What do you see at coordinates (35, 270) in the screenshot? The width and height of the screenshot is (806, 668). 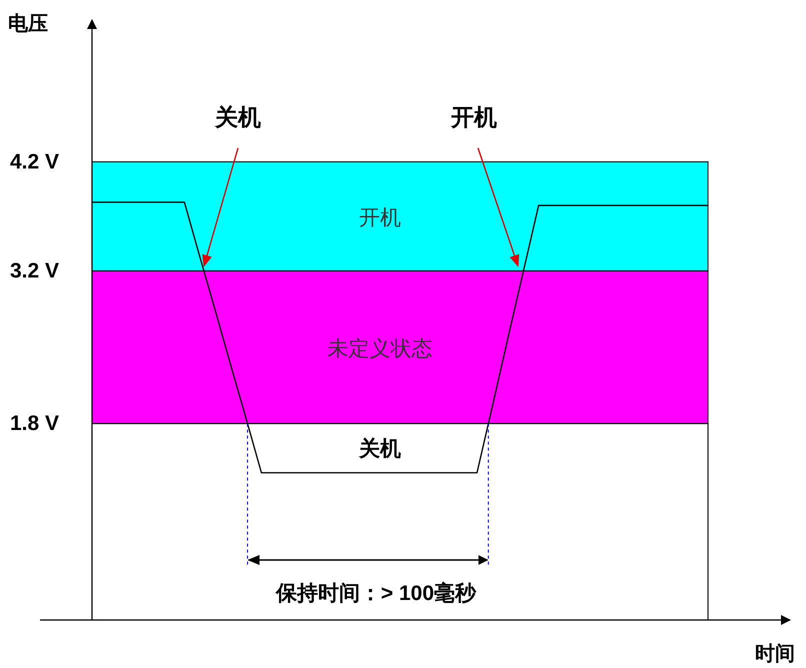 I see `y-tick-label: 3.2 V` at bounding box center [35, 270].